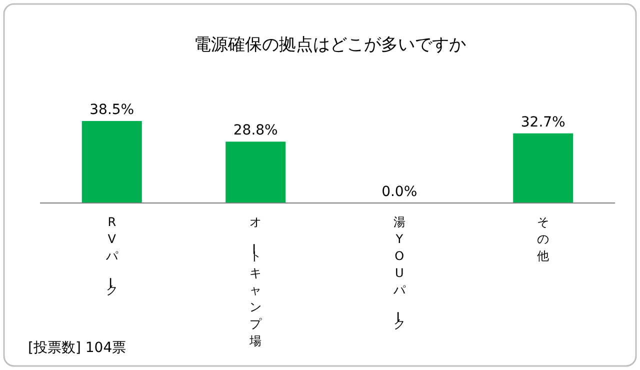 Image resolution: width=640 pixels, height=370 pixels. What do you see at coordinates (255, 130) in the screenshot?
I see `data-label: 28.8%` at bounding box center [255, 130].